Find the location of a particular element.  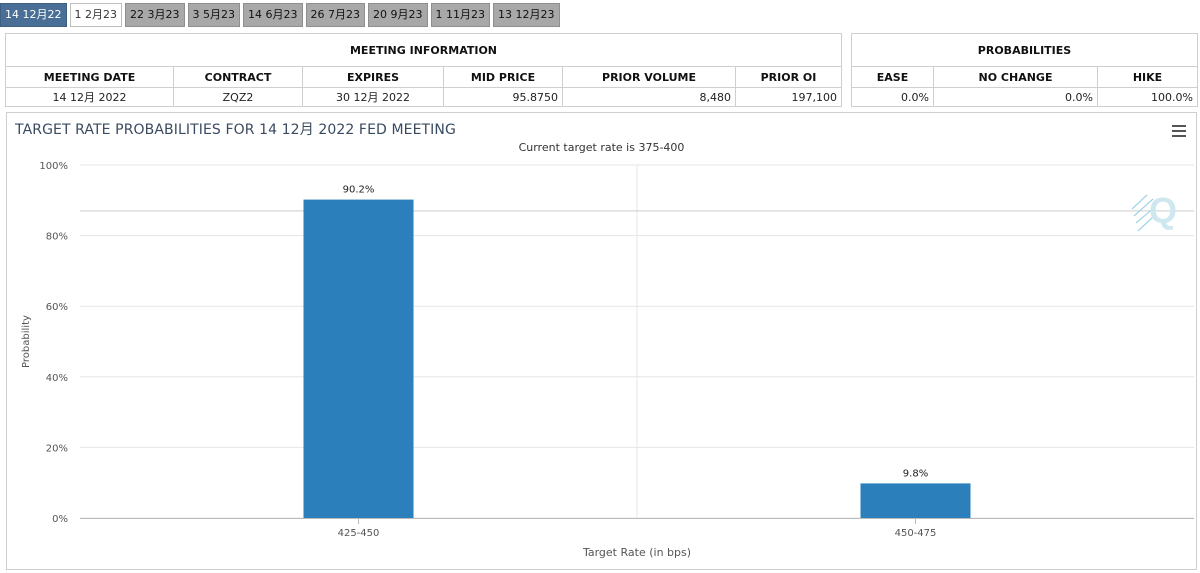

y-tick-label: 80% is located at coordinates (57, 237).